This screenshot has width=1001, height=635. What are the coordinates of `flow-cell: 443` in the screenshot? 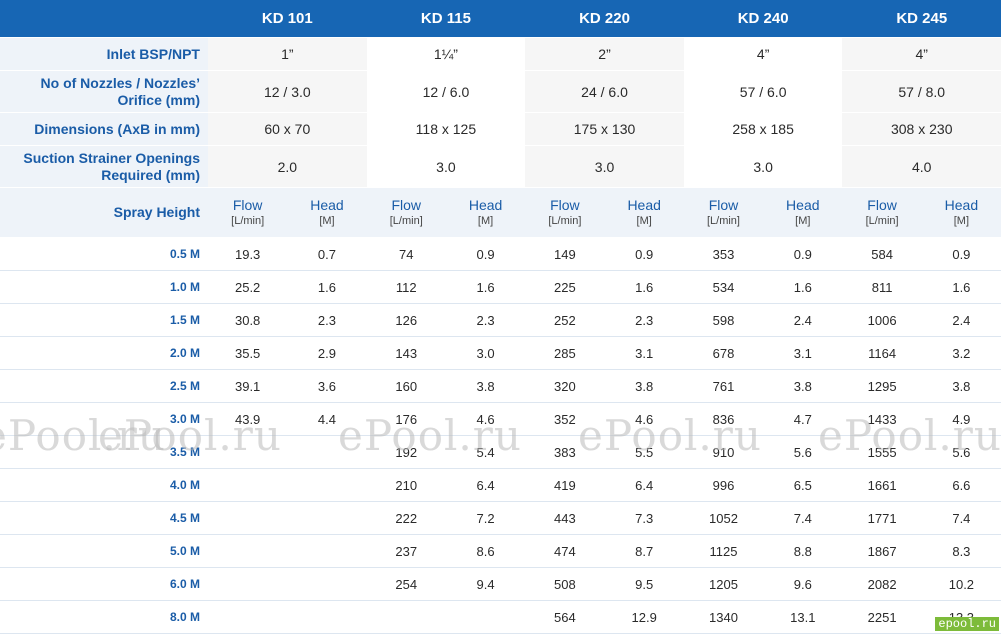 It's located at (565, 518).